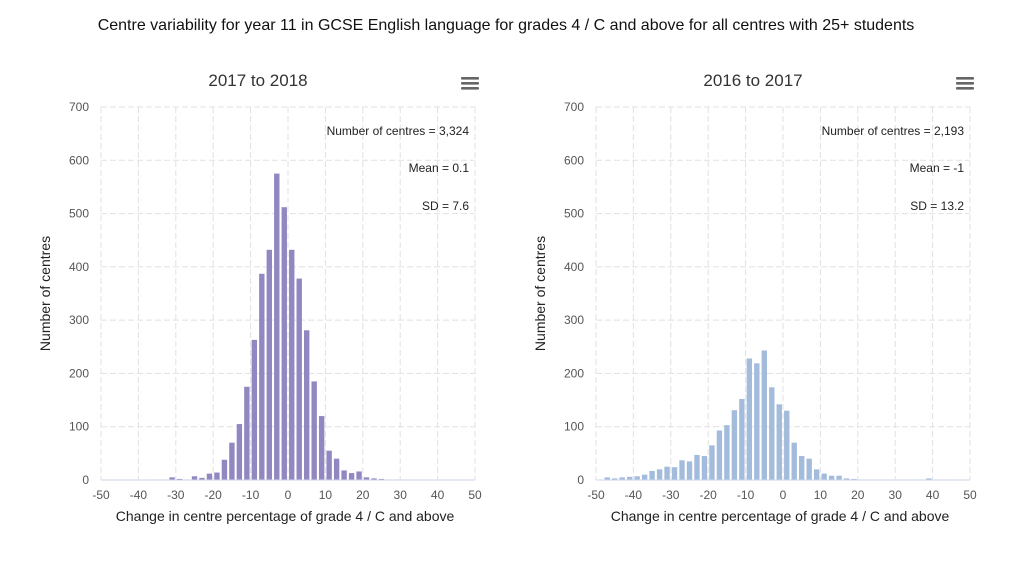  What do you see at coordinates (445, 206) in the screenshot?
I see `chart-annotation: SD = 7.6` at bounding box center [445, 206].